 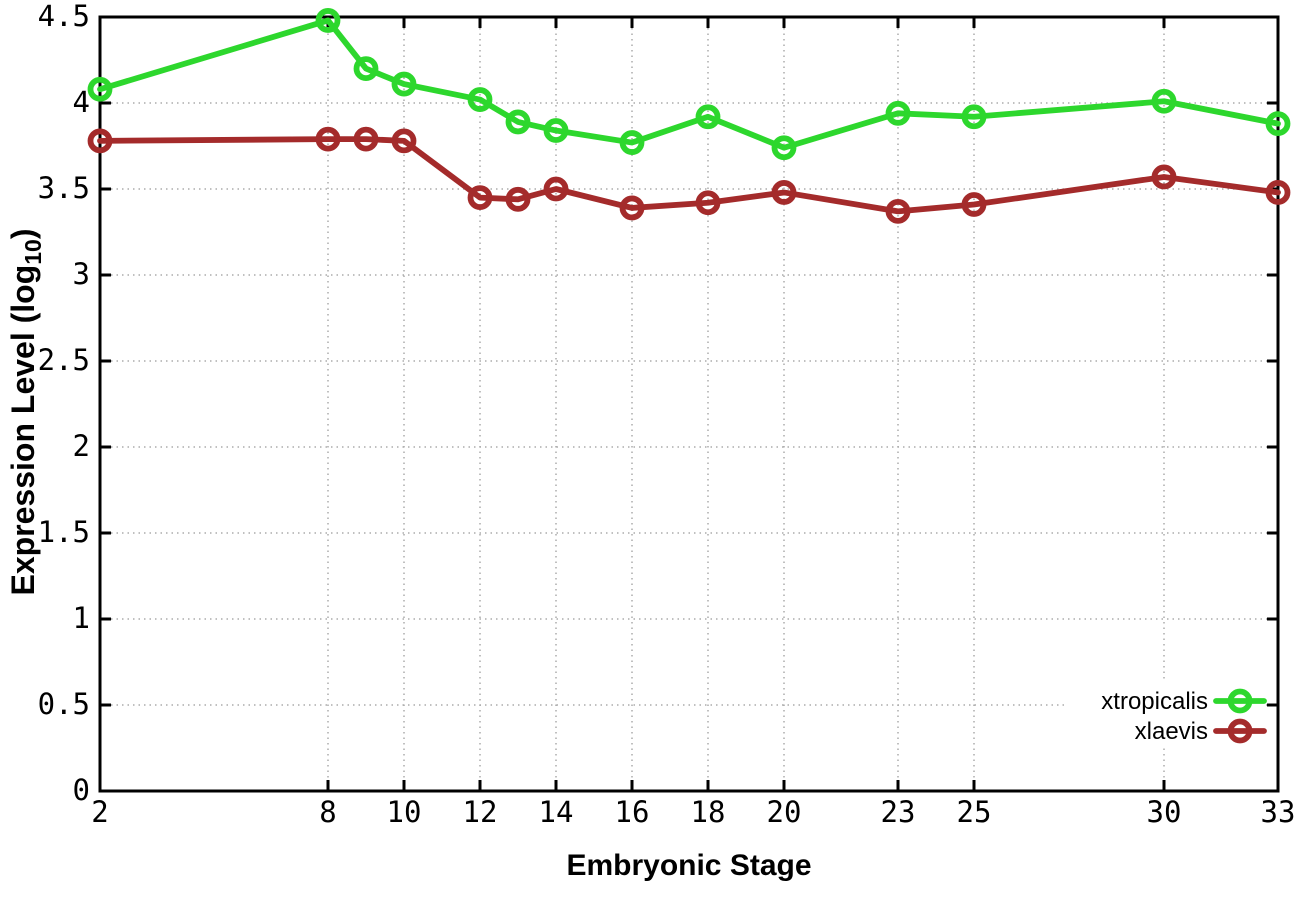 What do you see at coordinates (688, 865) in the screenshot?
I see `x-axis-title: Embryonic Stage` at bounding box center [688, 865].